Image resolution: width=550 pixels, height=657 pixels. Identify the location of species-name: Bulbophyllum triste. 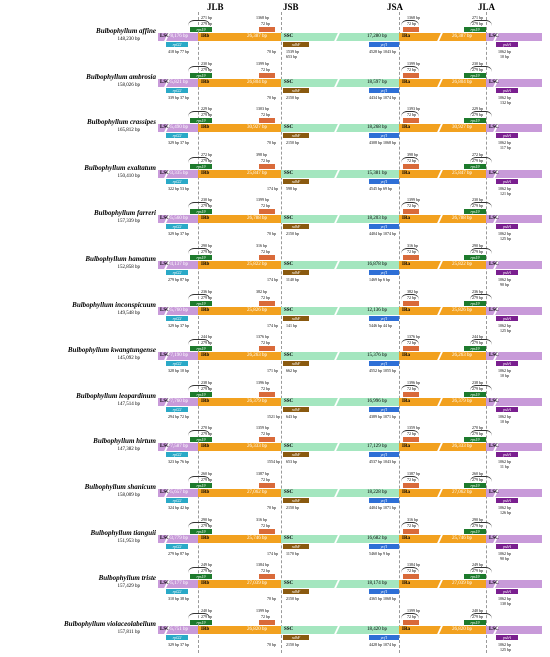
(127, 578).